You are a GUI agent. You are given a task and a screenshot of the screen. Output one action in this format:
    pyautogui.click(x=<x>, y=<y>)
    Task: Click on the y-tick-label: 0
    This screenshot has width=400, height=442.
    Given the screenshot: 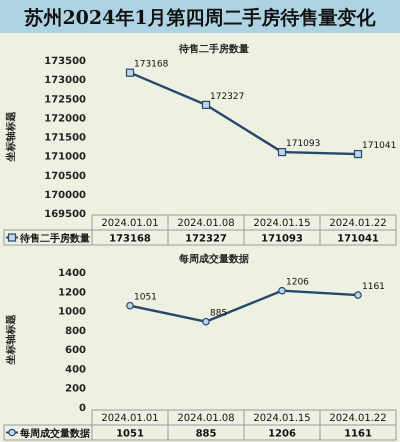 What is the action you would take?
    pyautogui.click(x=82, y=408)
    